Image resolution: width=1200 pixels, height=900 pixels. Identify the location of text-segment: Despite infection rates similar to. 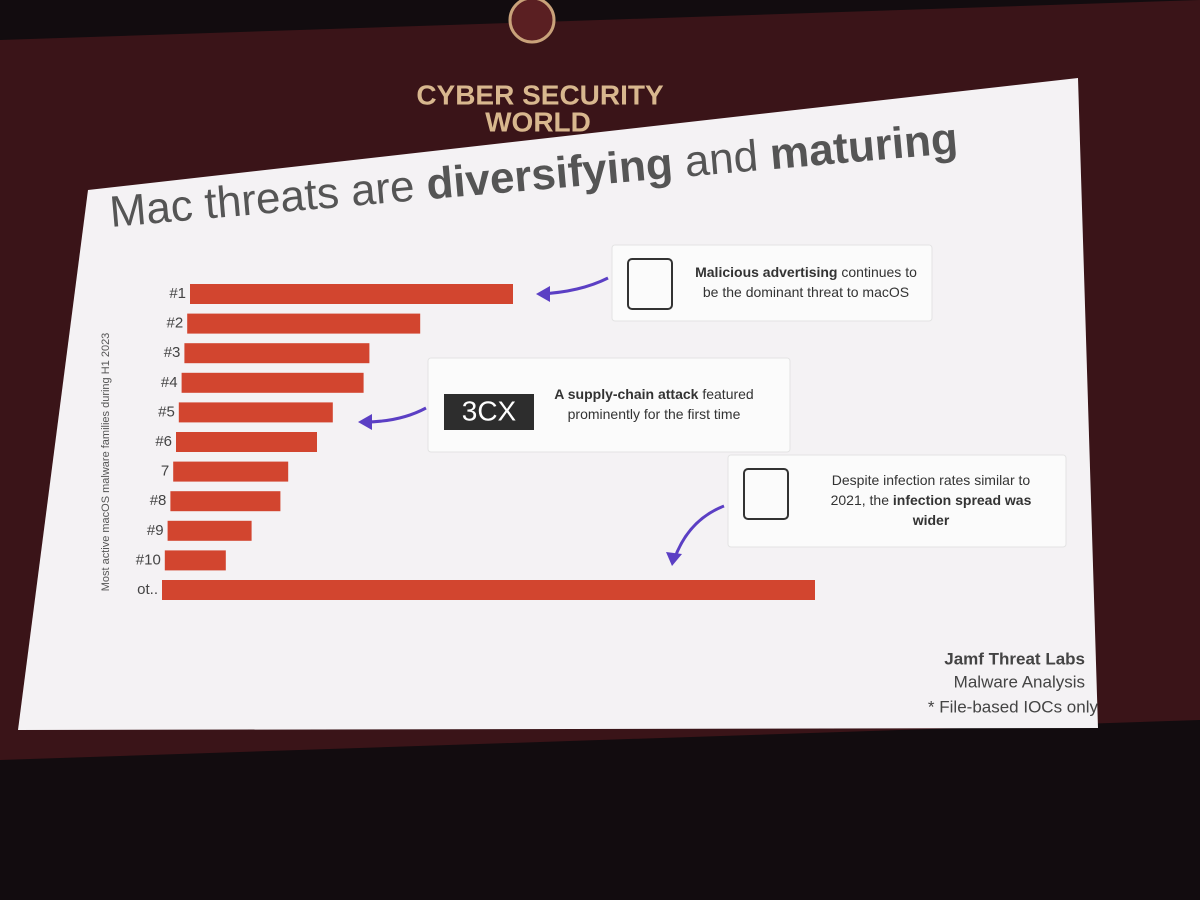
(931, 480).